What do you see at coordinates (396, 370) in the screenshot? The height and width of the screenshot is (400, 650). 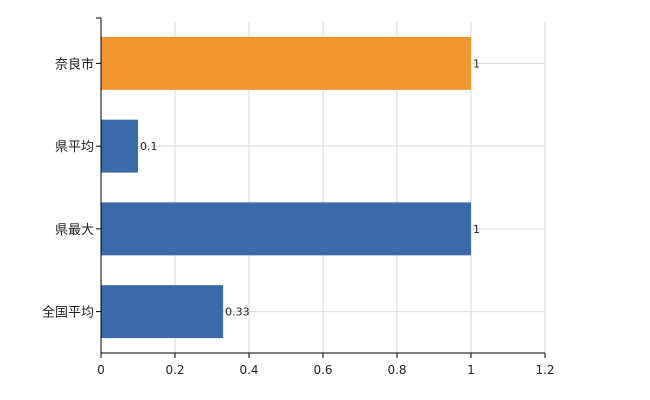 I see `x-tick-label: 0.8` at bounding box center [396, 370].